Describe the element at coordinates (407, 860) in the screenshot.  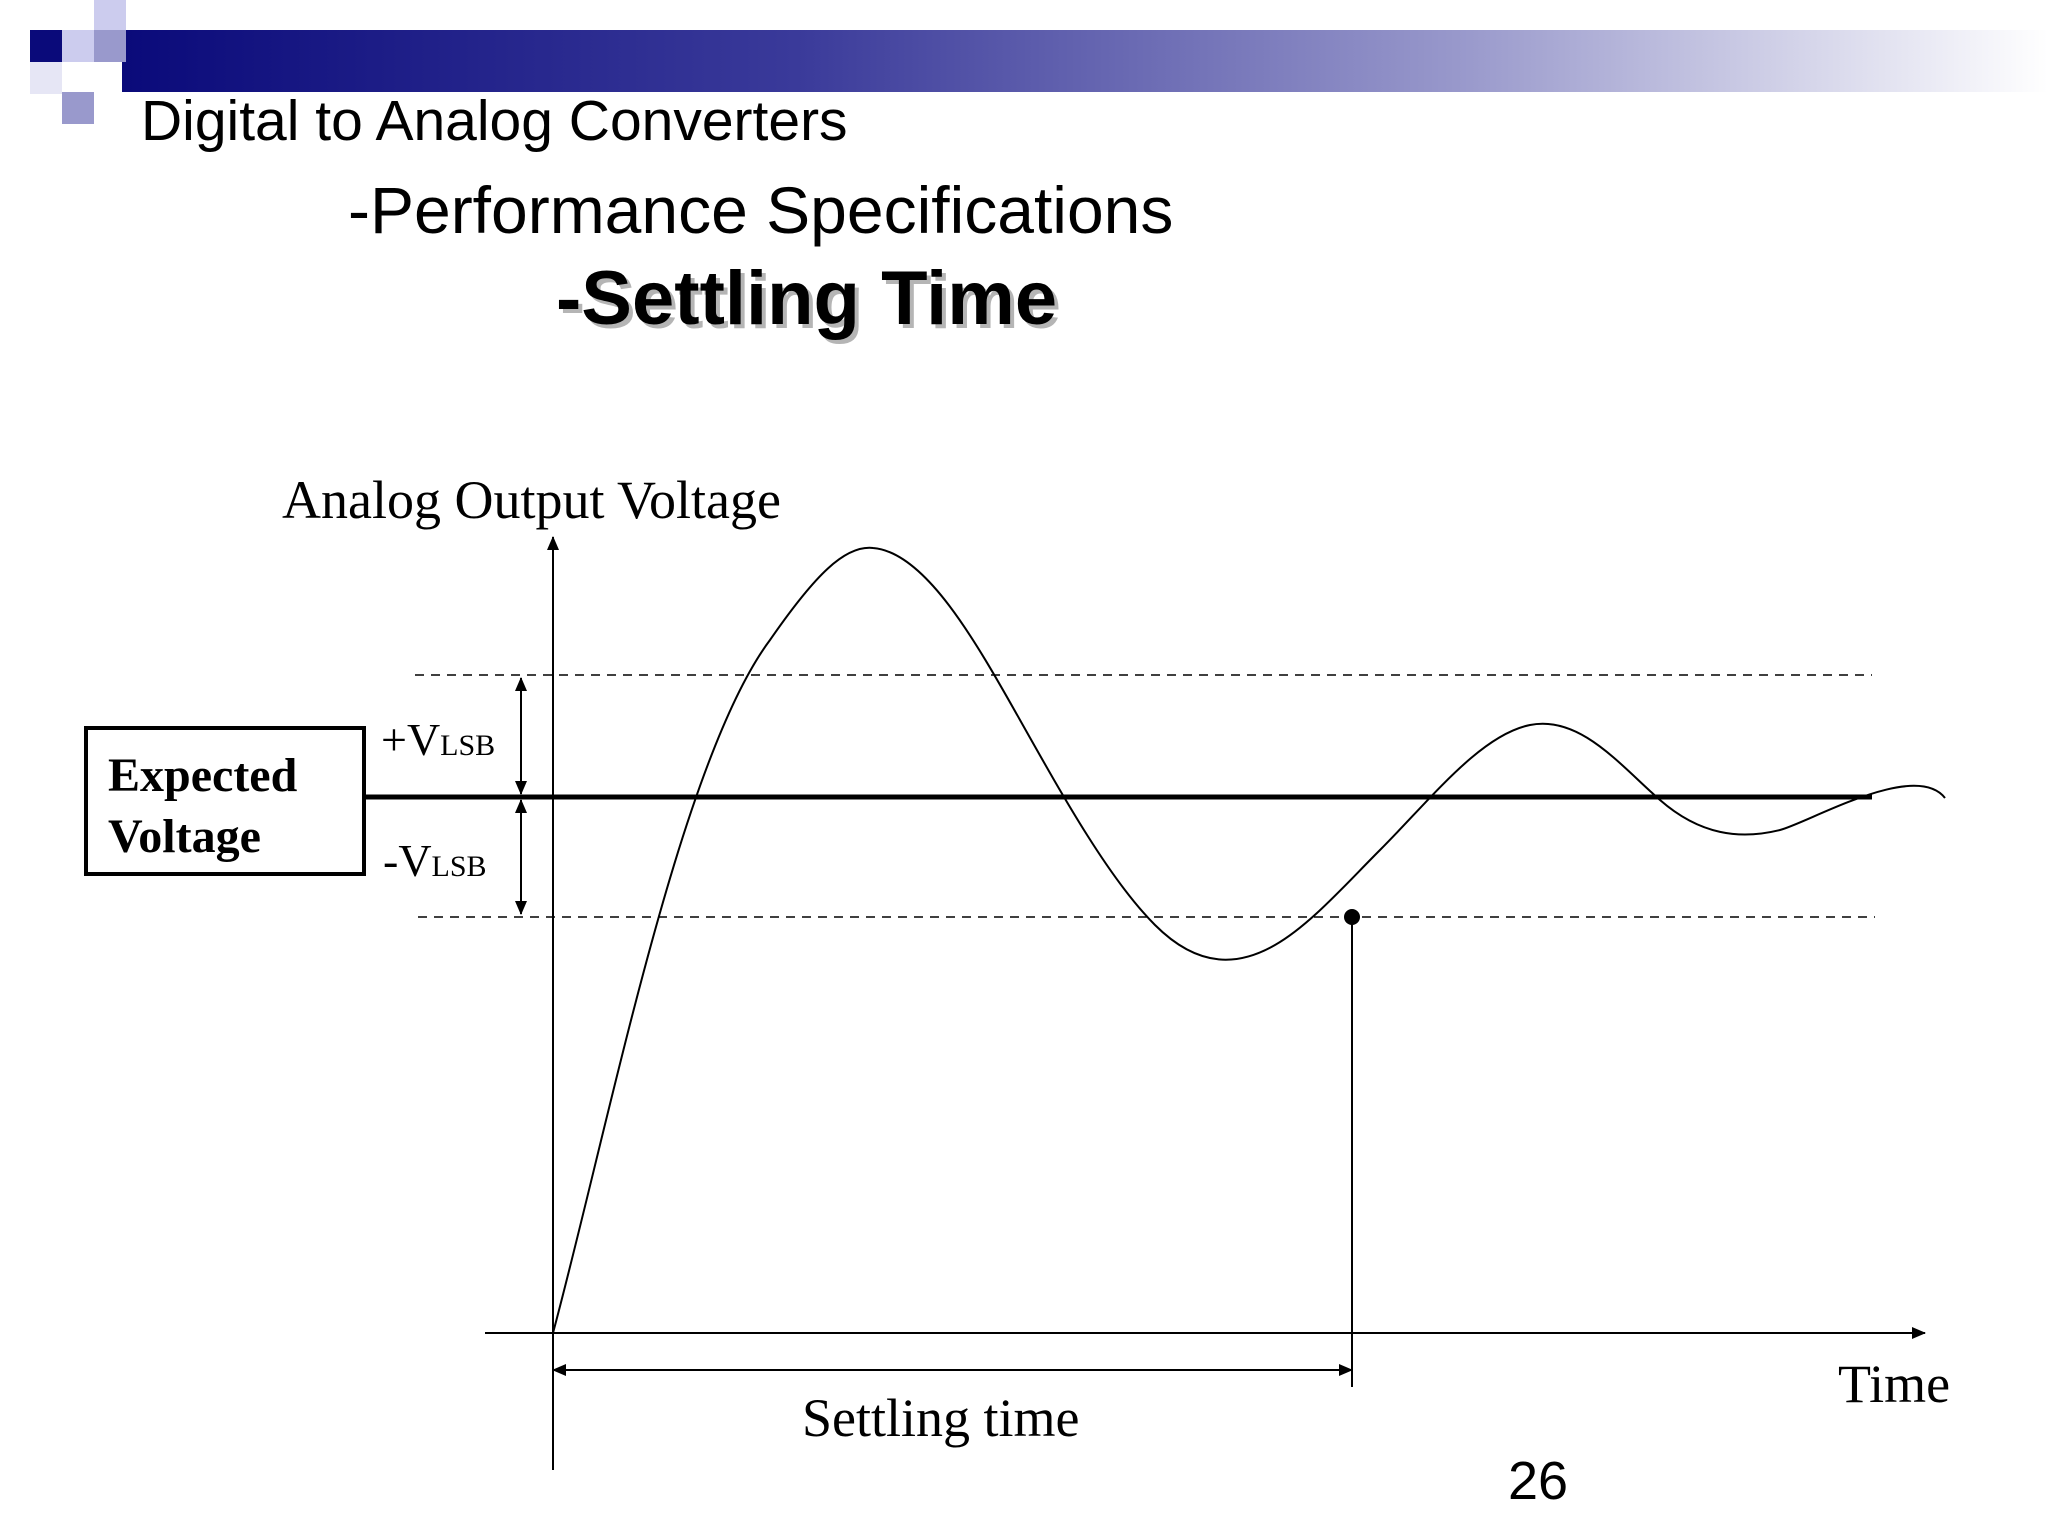
I see `lower-band-prefix: -V` at that location.